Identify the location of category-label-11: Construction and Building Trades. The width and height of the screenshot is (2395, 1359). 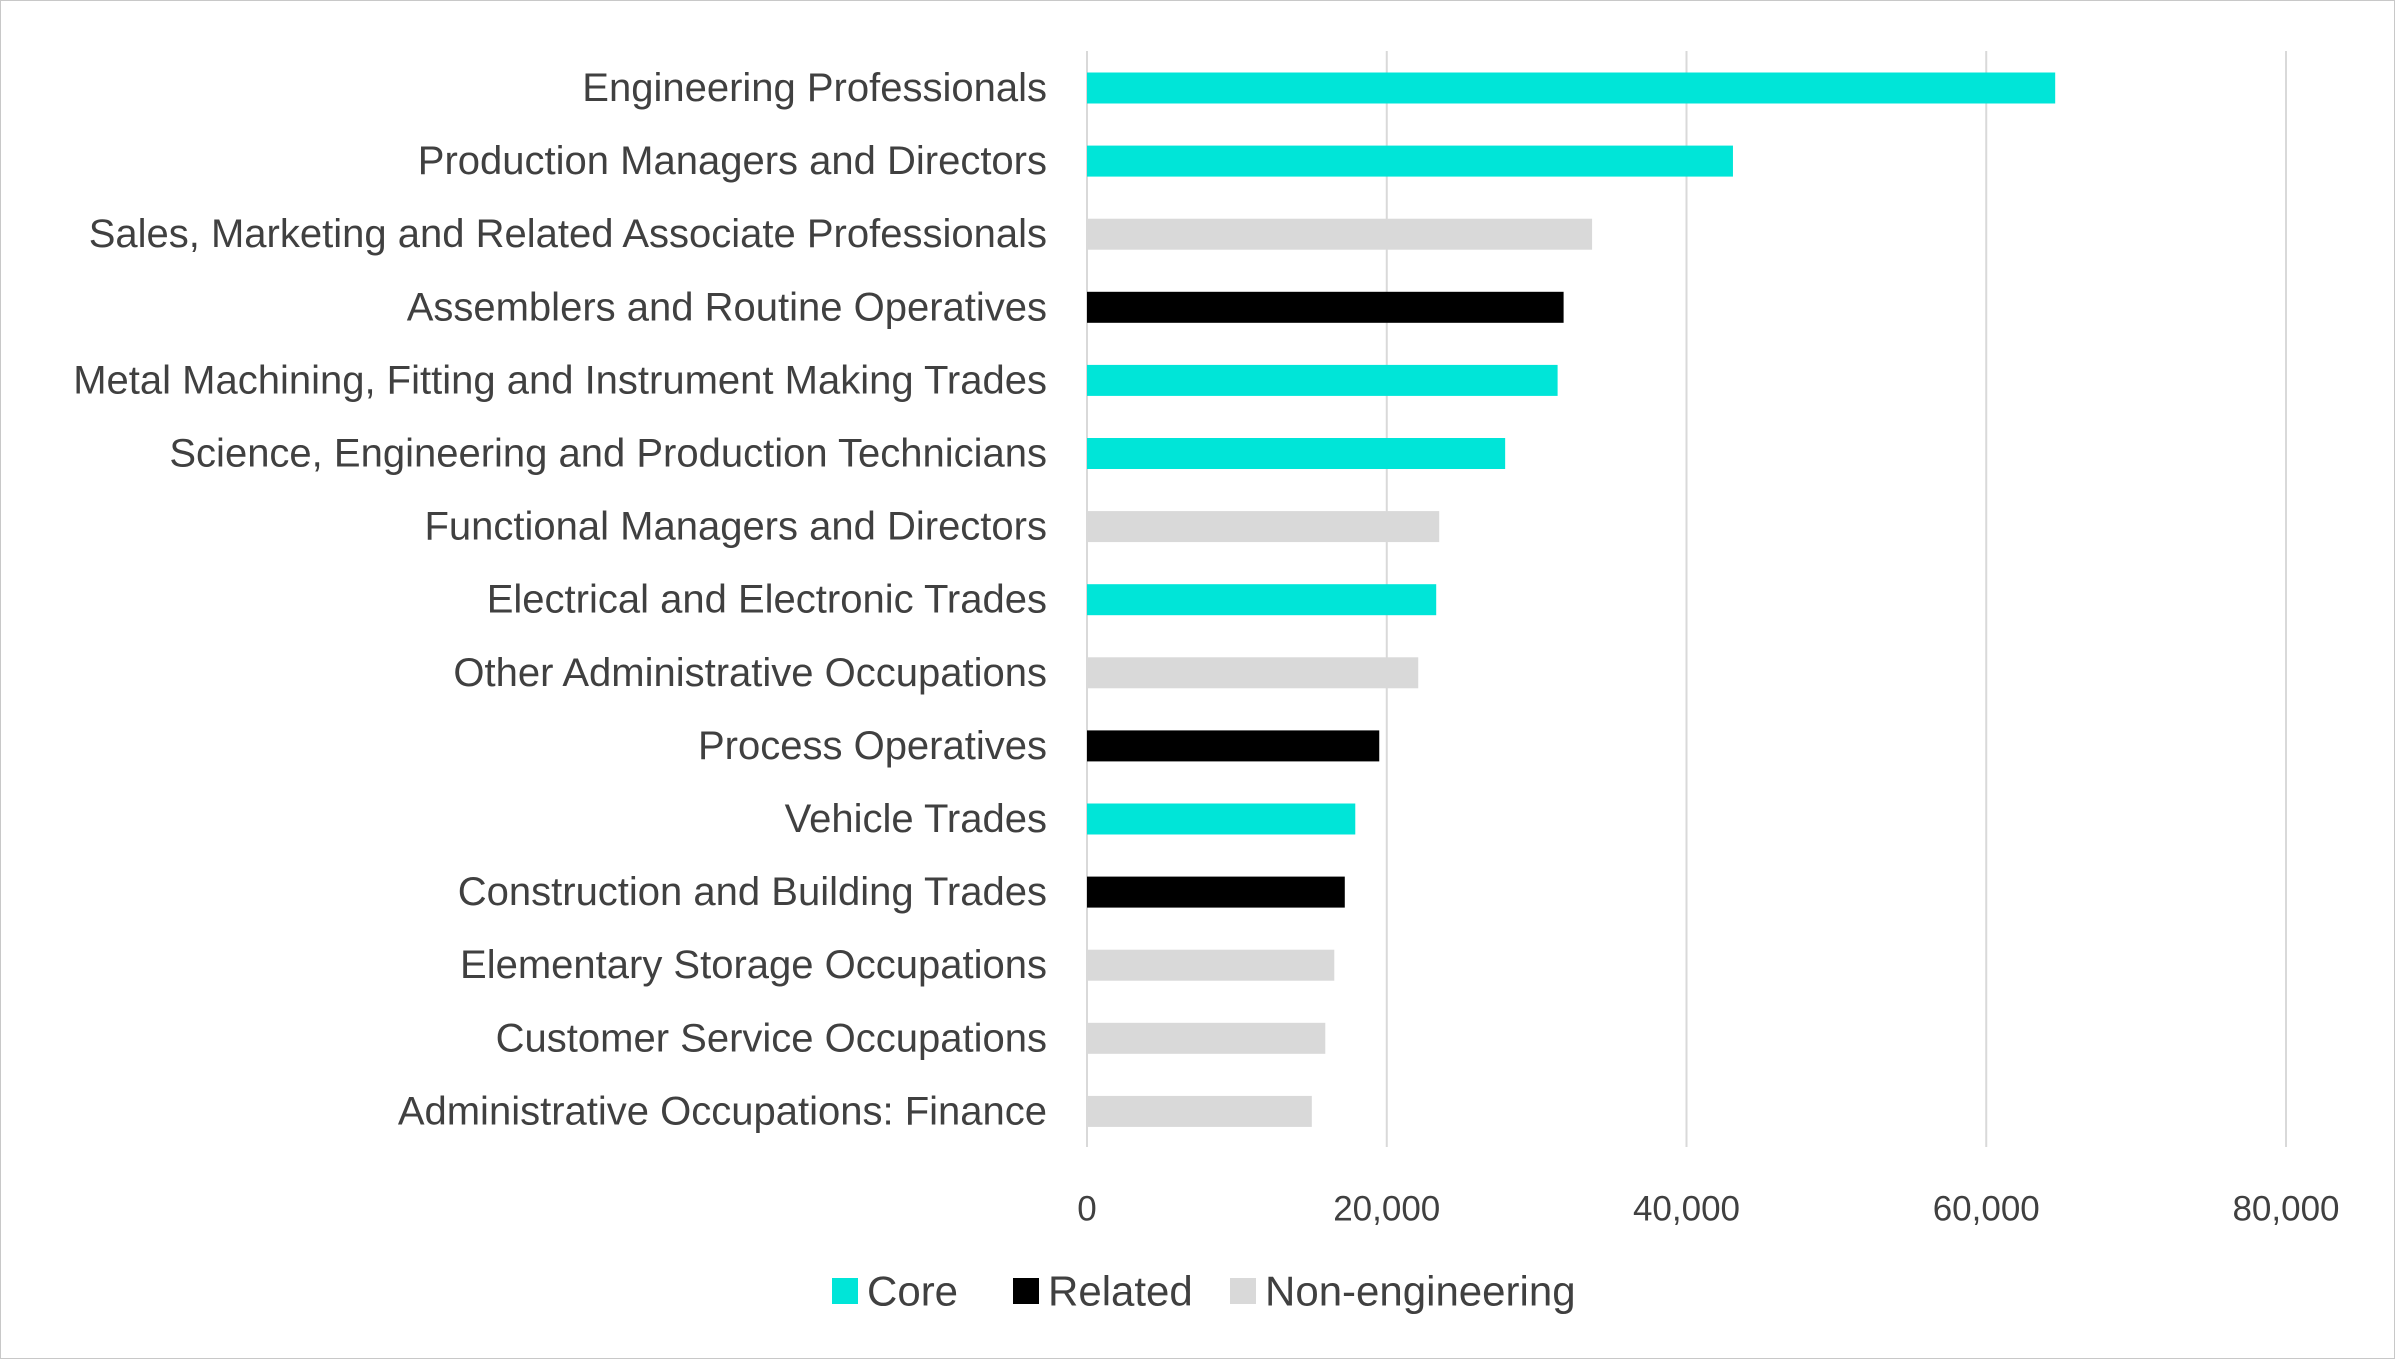
(752, 892).